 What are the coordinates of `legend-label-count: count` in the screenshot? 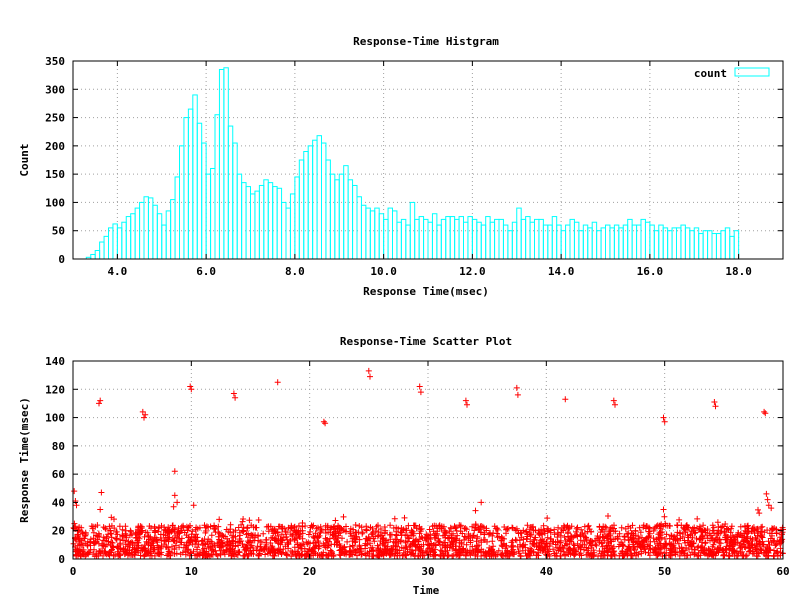 It's located at (710, 73).